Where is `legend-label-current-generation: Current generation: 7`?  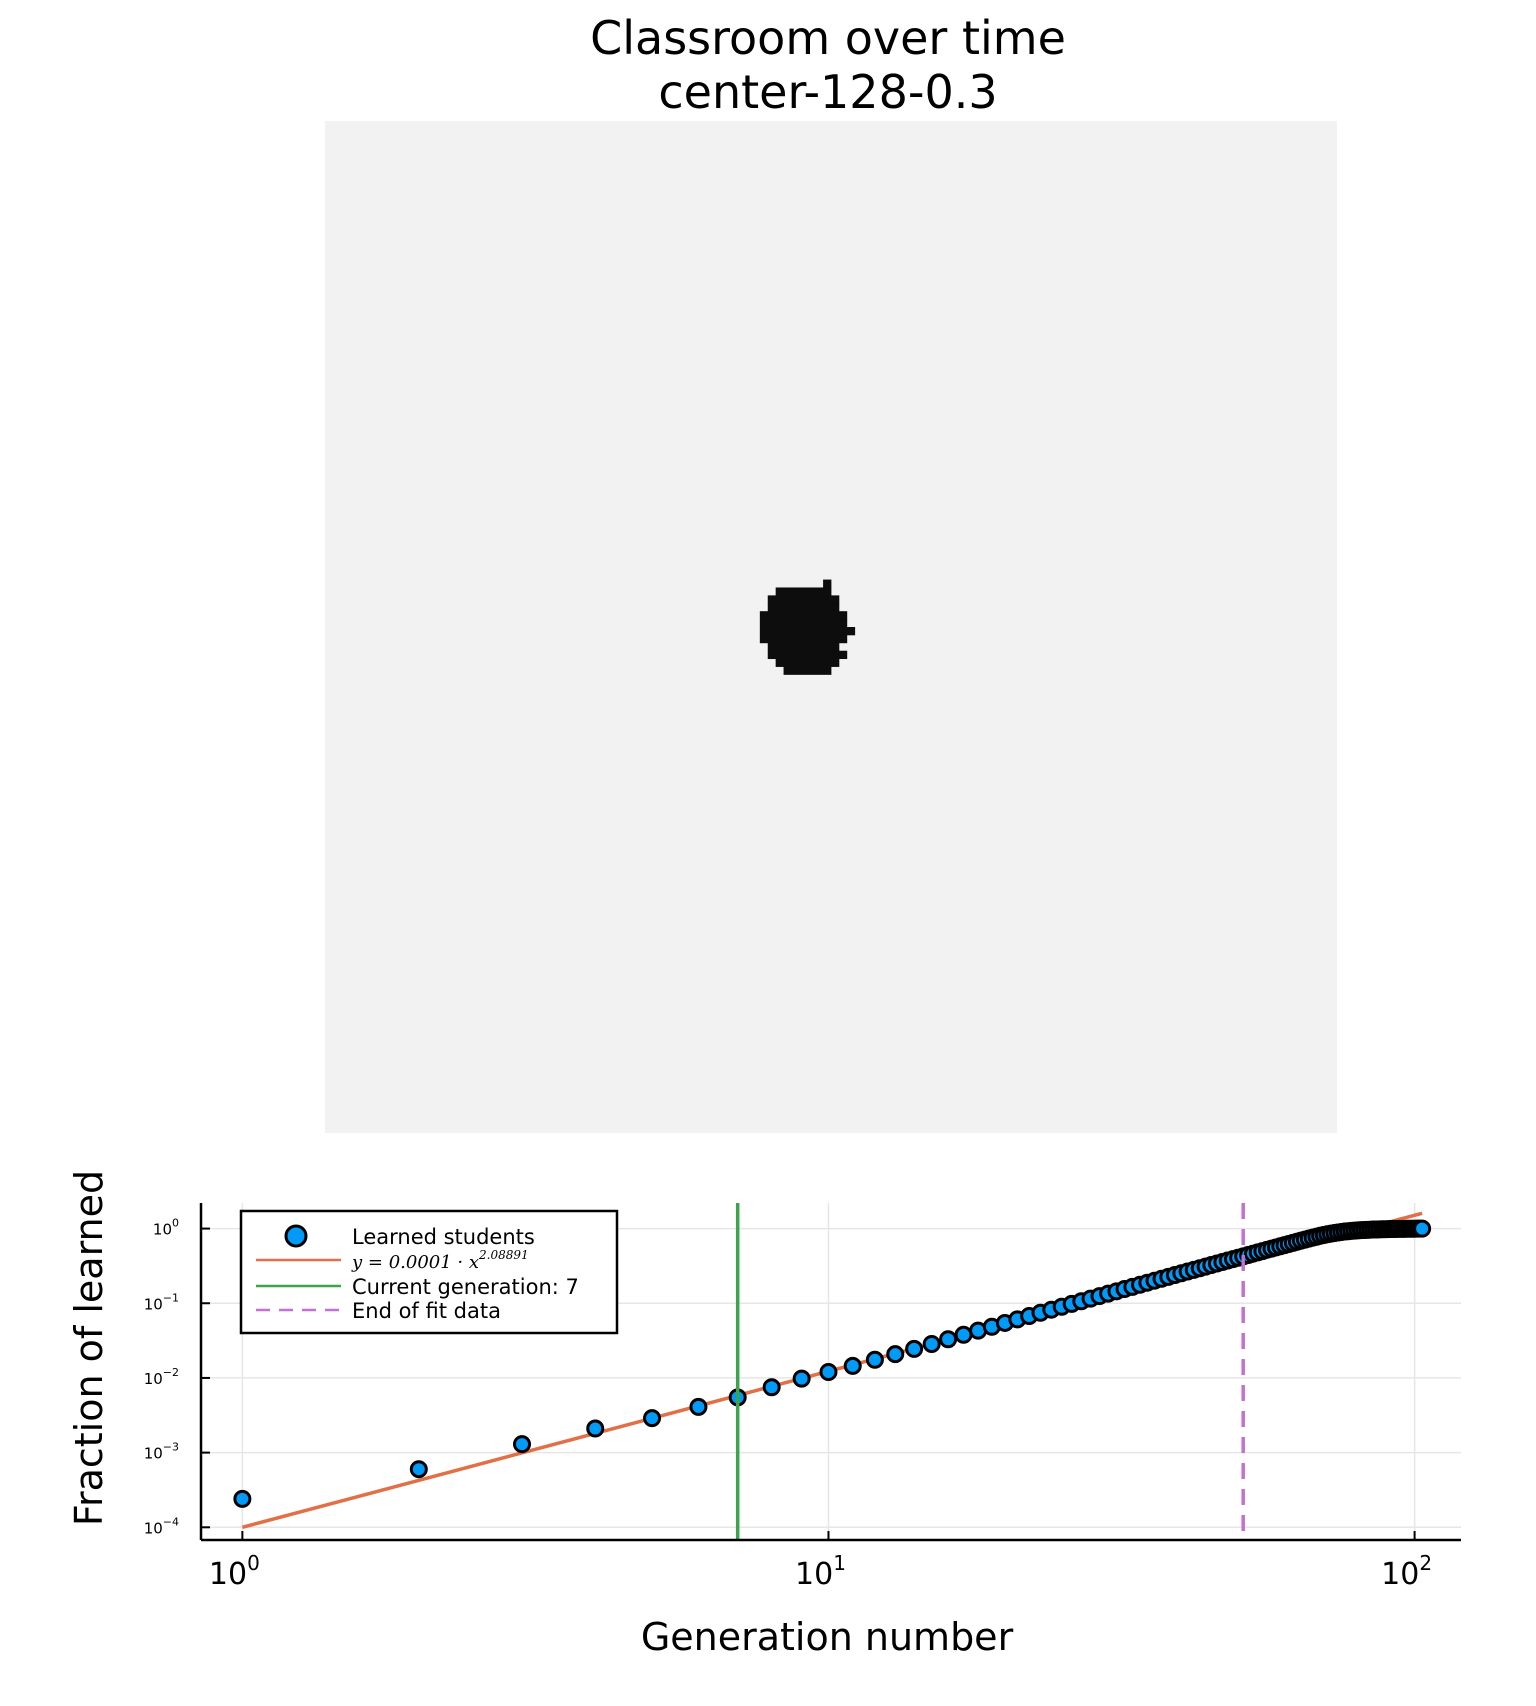
legend-label-current-generation: Current generation: 7 is located at coordinates (465, 1287).